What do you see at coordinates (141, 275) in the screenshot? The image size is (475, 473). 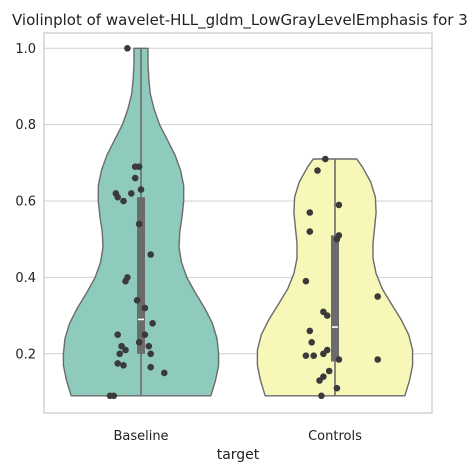 I see `iqr-box-baseline` at bounding box center [141, 275].